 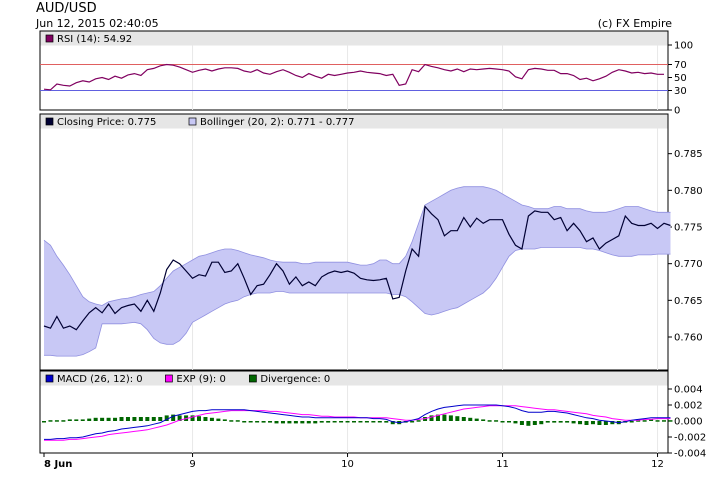 What do you see at coordinates (66, 8) in the screenshot?
I see `symbol-title: AUD/USD` at bounding box center [66, 8].